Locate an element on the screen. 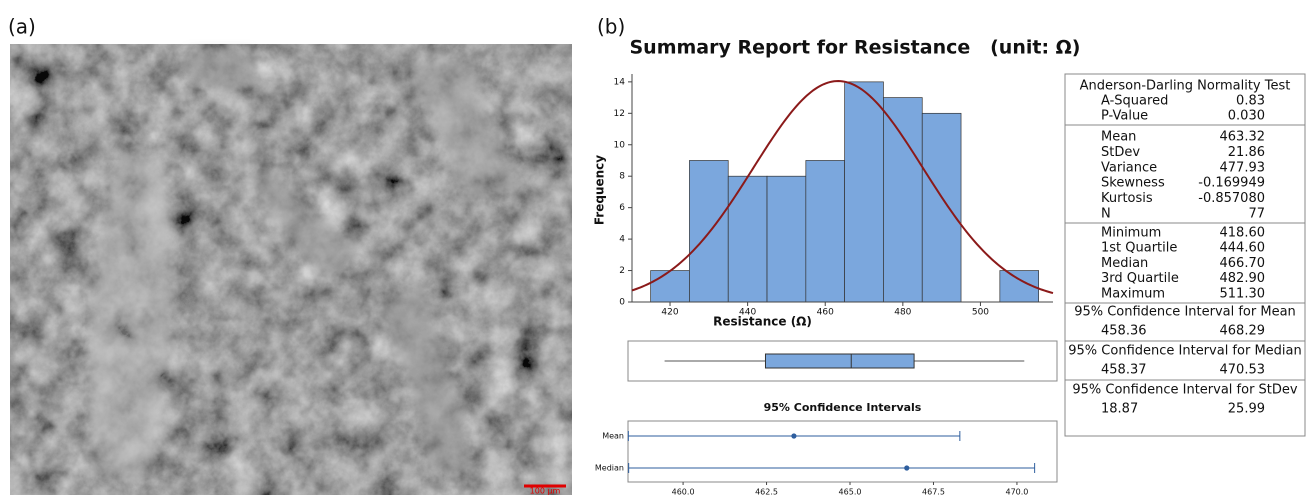 This screenshot has height=499, width=1311. report-title: Summary Report for Resistance (unit: Ω) is located at coordinates (855, 48).